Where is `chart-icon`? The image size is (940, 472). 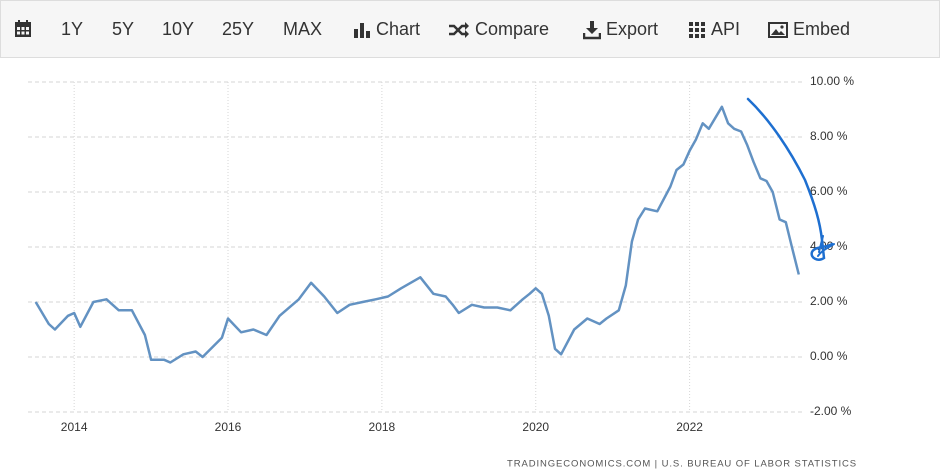 chart-icon is located at coordinates (362, 30).